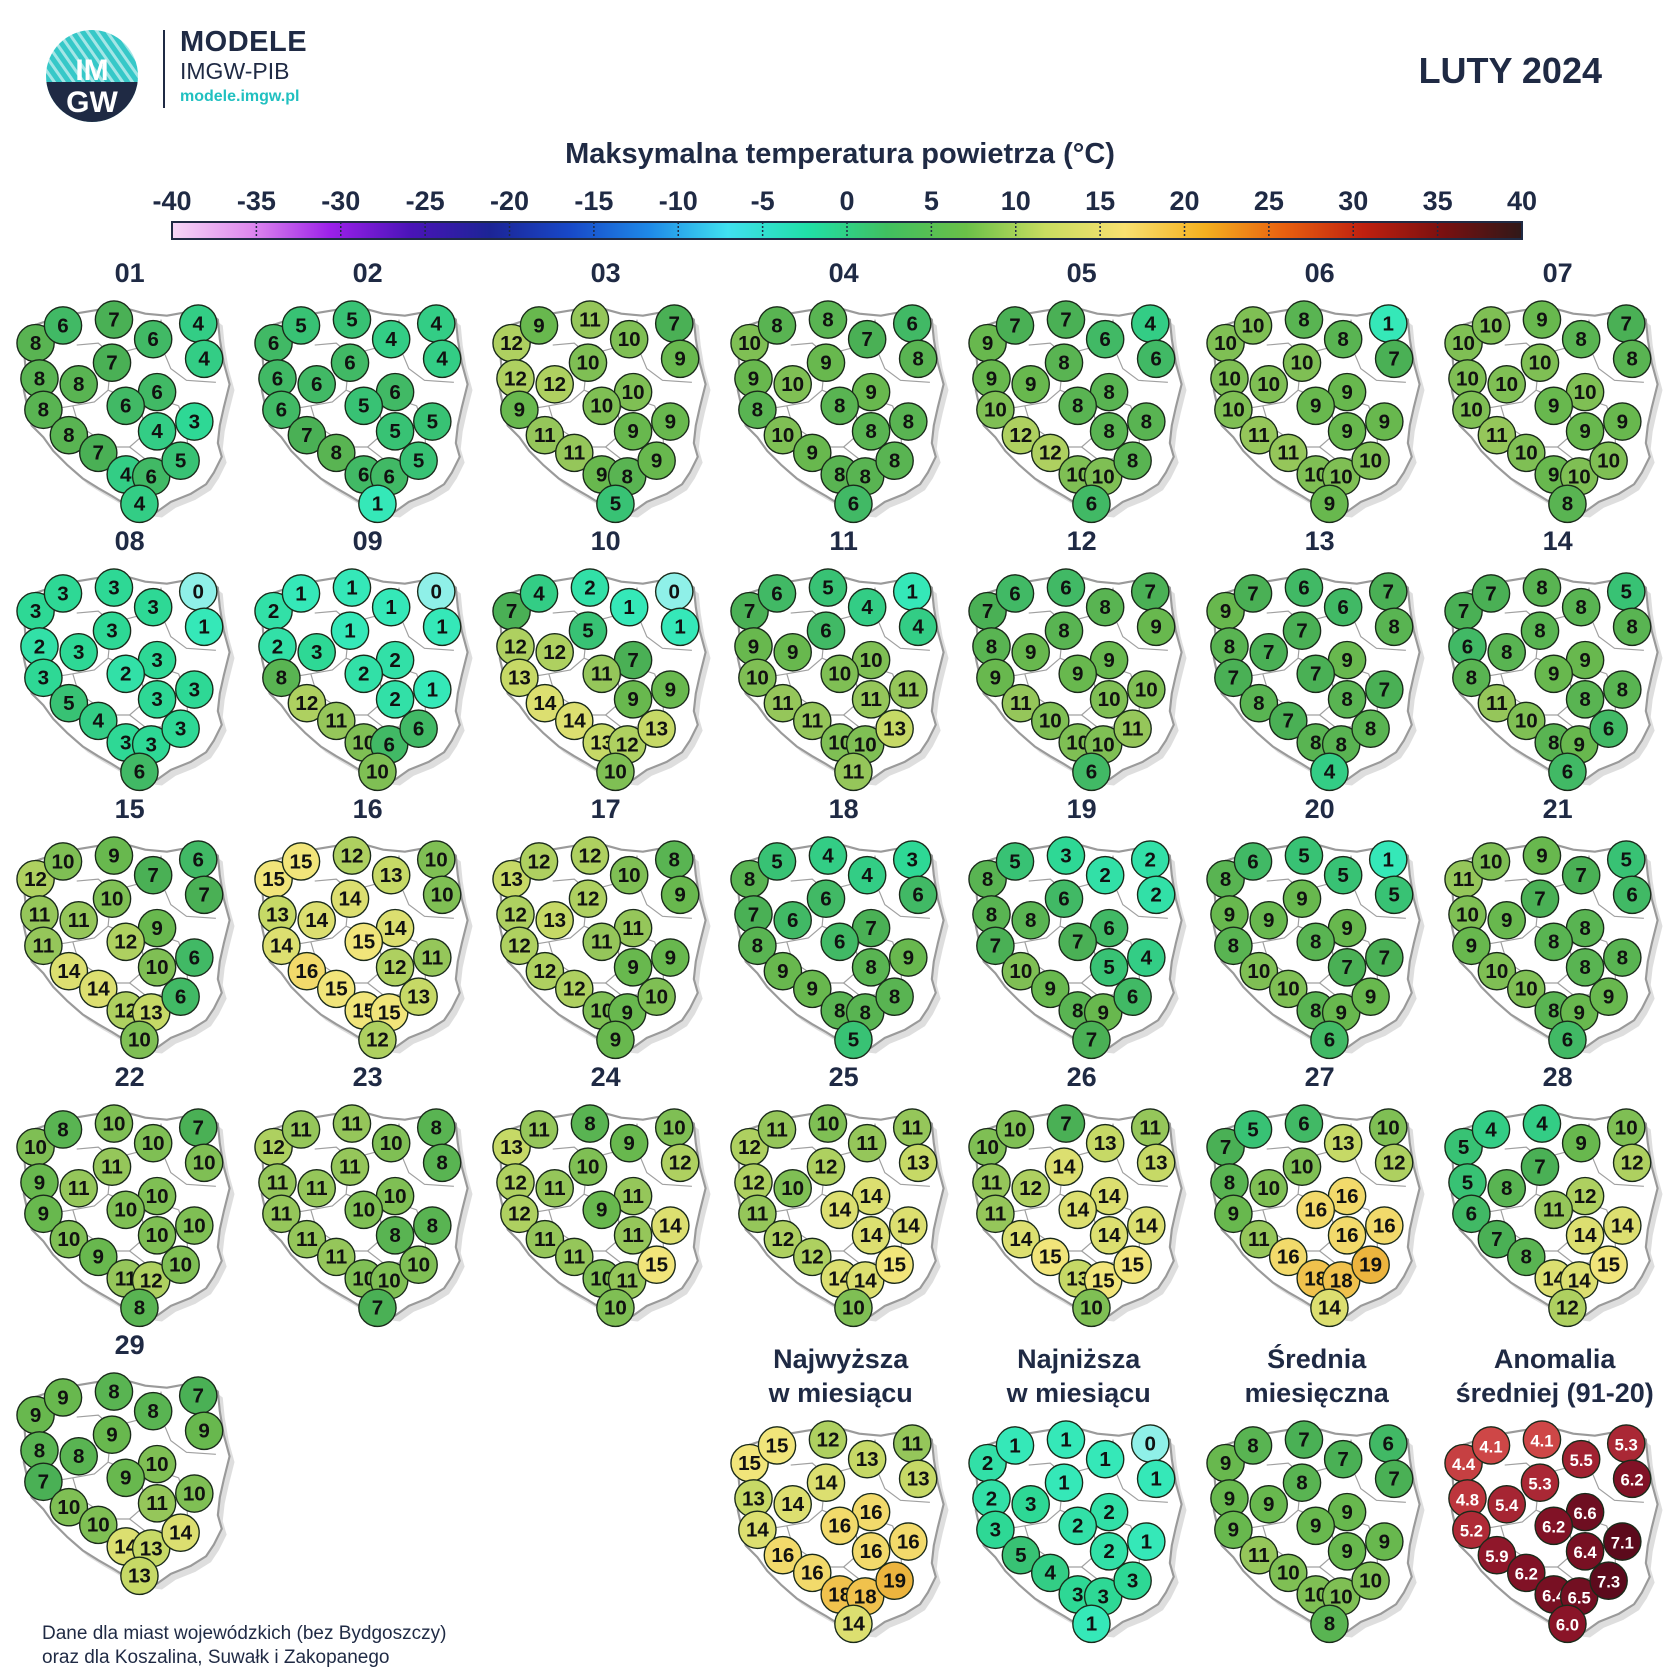  What do you see at coordinates (91, 70) in the screenshot?
I see `logo-text-top: IM` at bounding box center [91, 70].